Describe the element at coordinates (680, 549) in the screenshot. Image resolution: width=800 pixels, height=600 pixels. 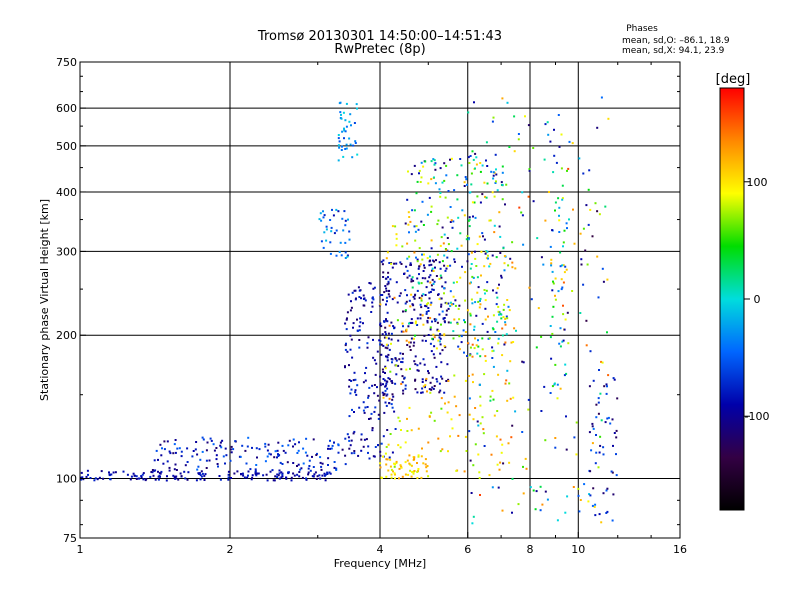
I see `x-tick-label: 16` at that location.